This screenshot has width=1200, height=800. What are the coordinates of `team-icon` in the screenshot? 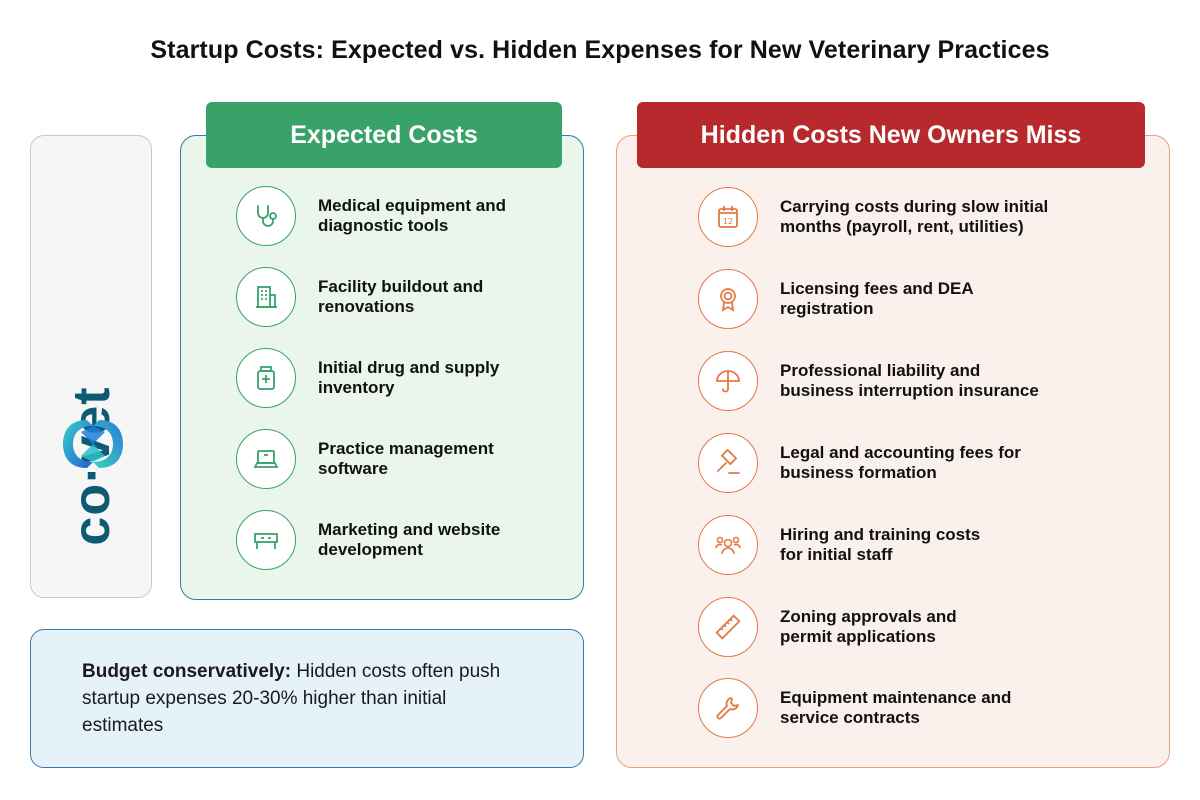 It's located at (728, 545).